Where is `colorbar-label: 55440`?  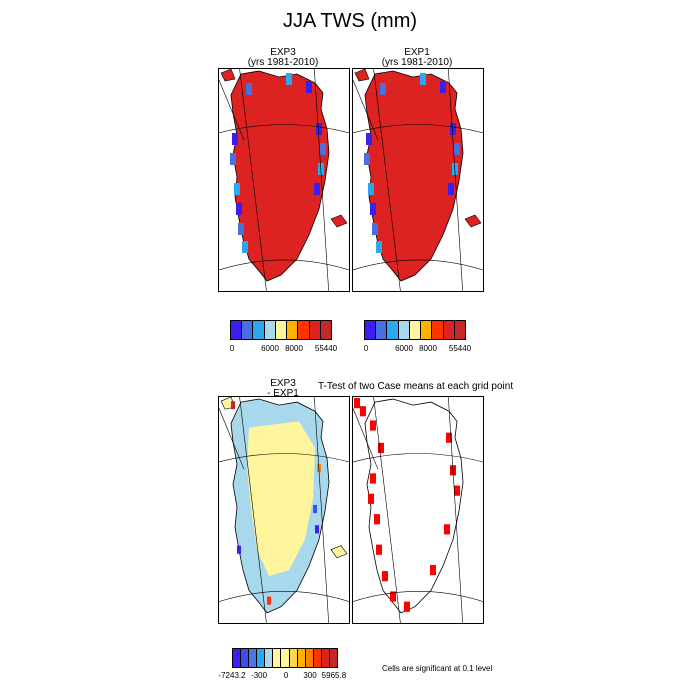 colorbar-label: 55440 is located at coordinates (326, 348).